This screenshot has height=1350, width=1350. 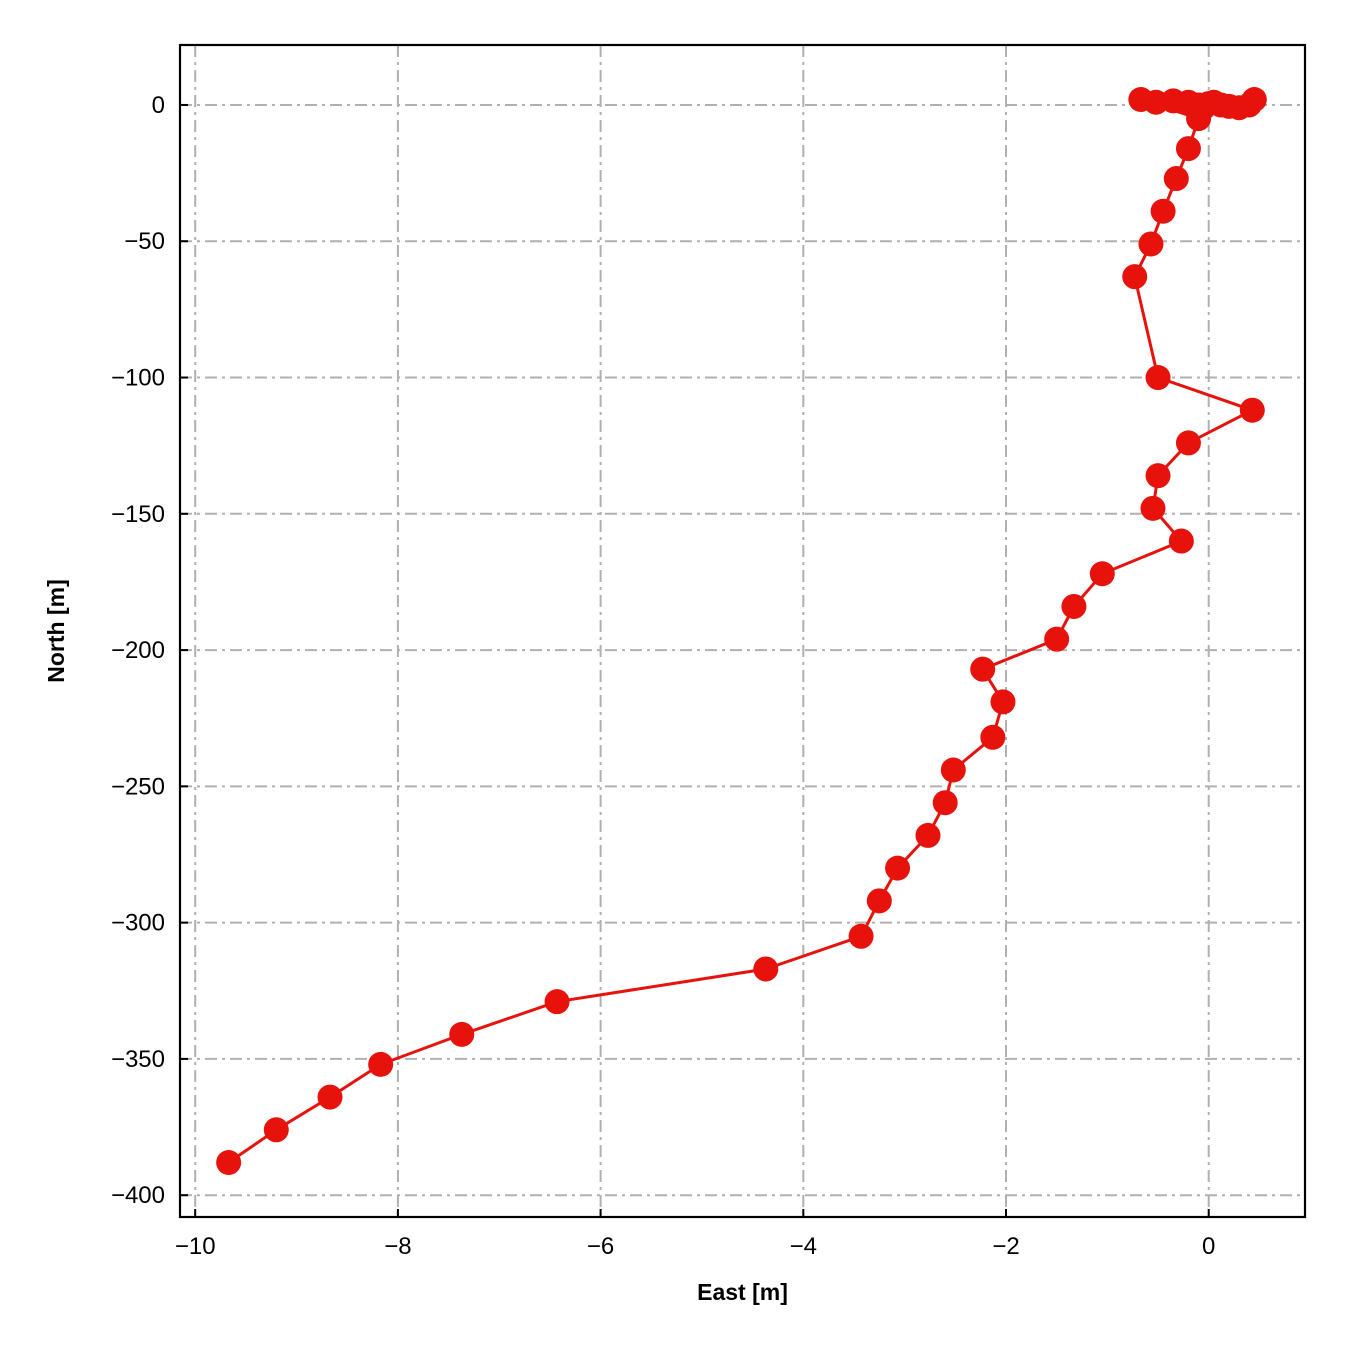 I want to click on y-tick-label: −250, so click(x=138, y=786).